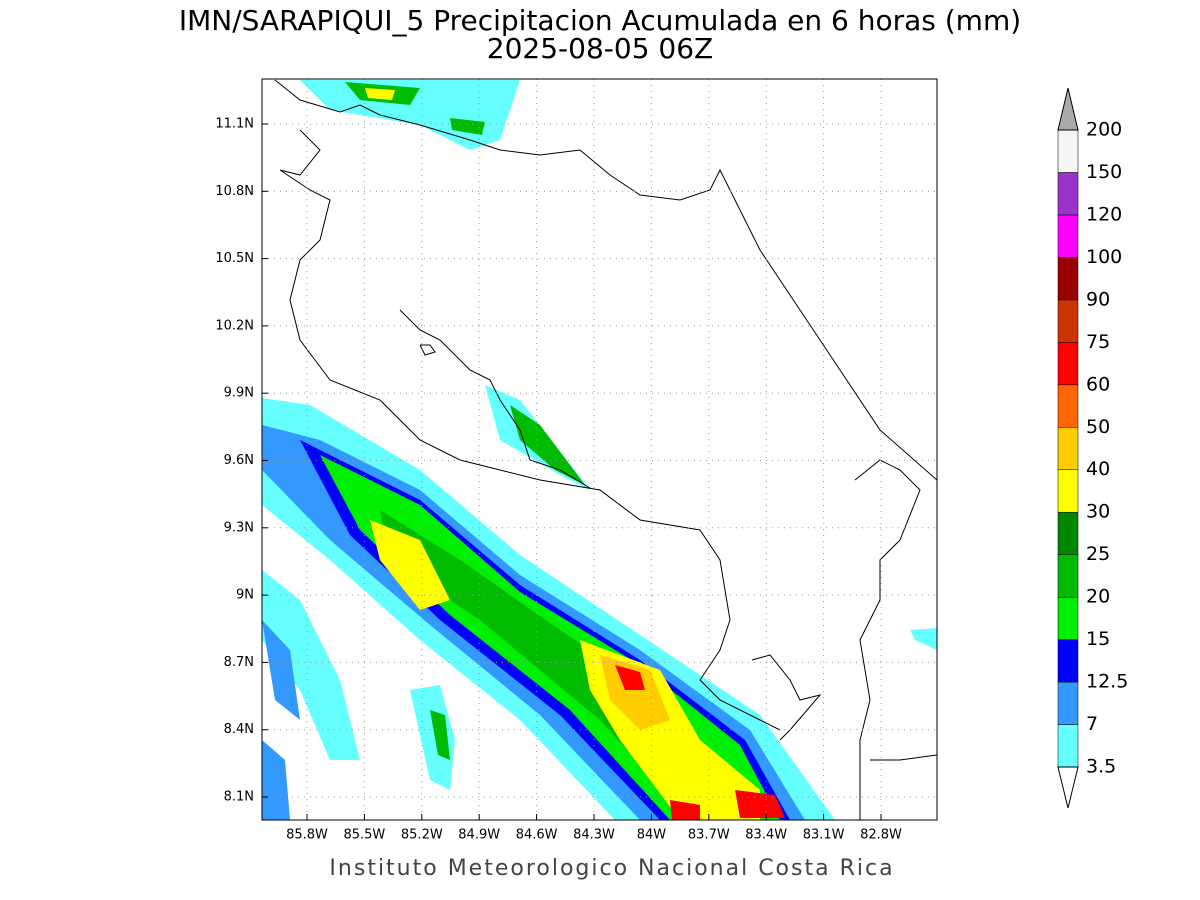 The height and width of the screenshot is (900, 1200). I want to click on colorbar-label: 75, so click(1098, 342).